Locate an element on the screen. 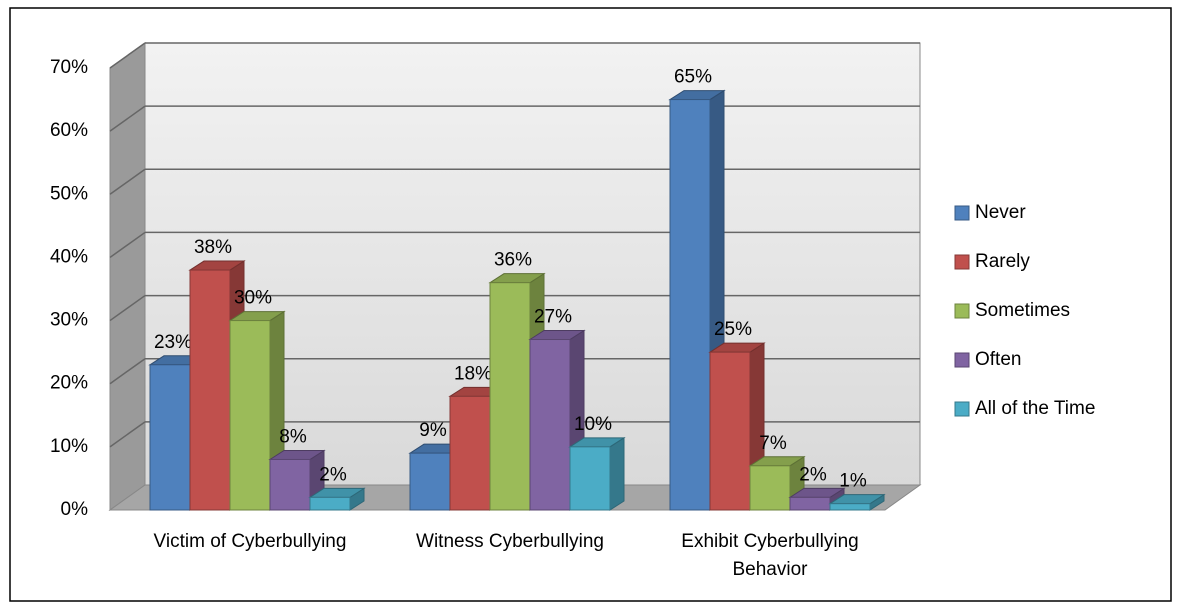  legend-label: Sometimes is located at coordinates (1022, 310).